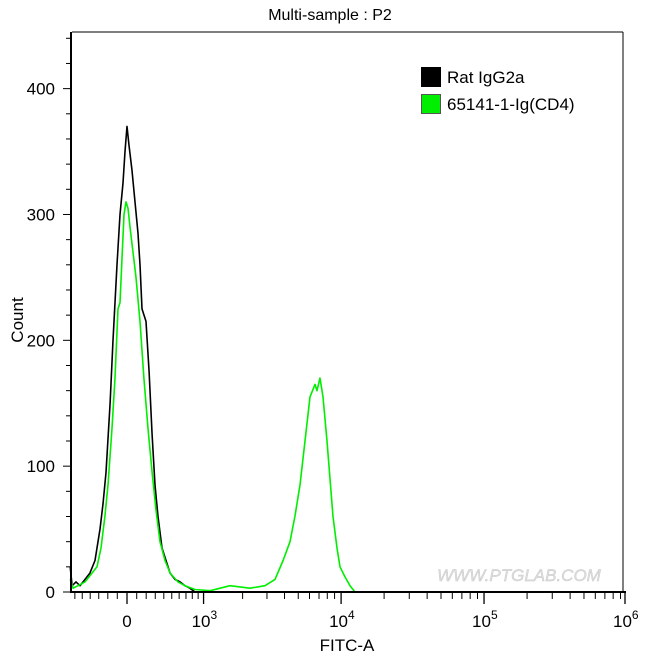  What do you see at coordinates (519, 575) in the screenshot?
I see `watermark: WWW.PTGLAB.COM` at bounding box center [519, 575].